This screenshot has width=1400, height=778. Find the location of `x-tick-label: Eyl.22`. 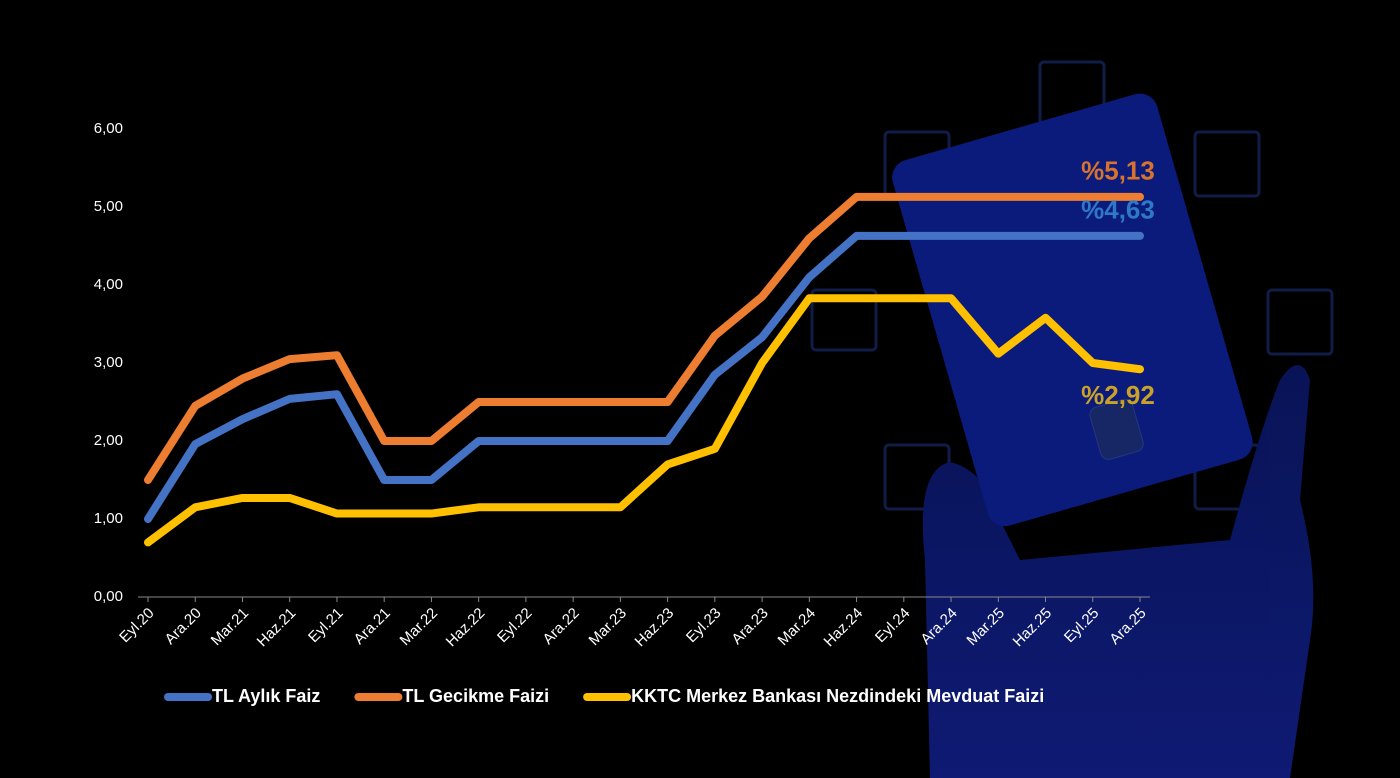

x-tick-label: Eyl.22 is located at coordinates (515, 626).